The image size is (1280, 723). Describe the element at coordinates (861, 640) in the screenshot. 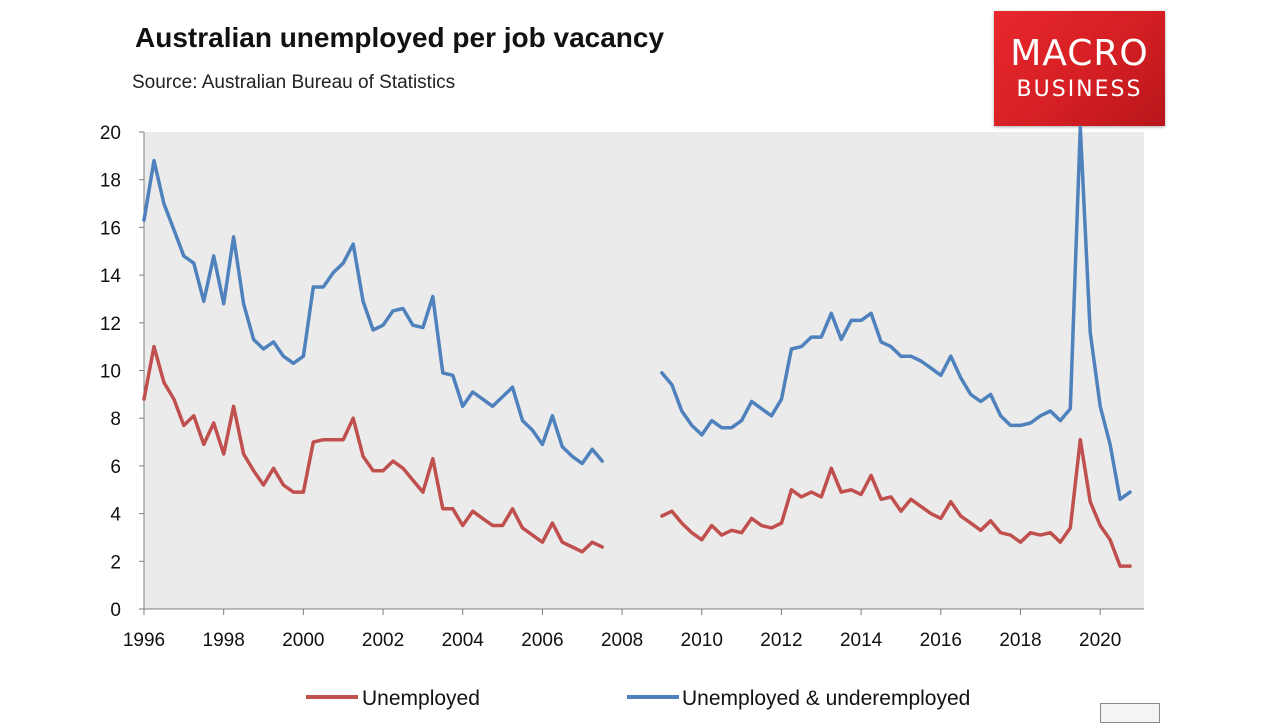

I see `x-tick-label: 2014` at that location.